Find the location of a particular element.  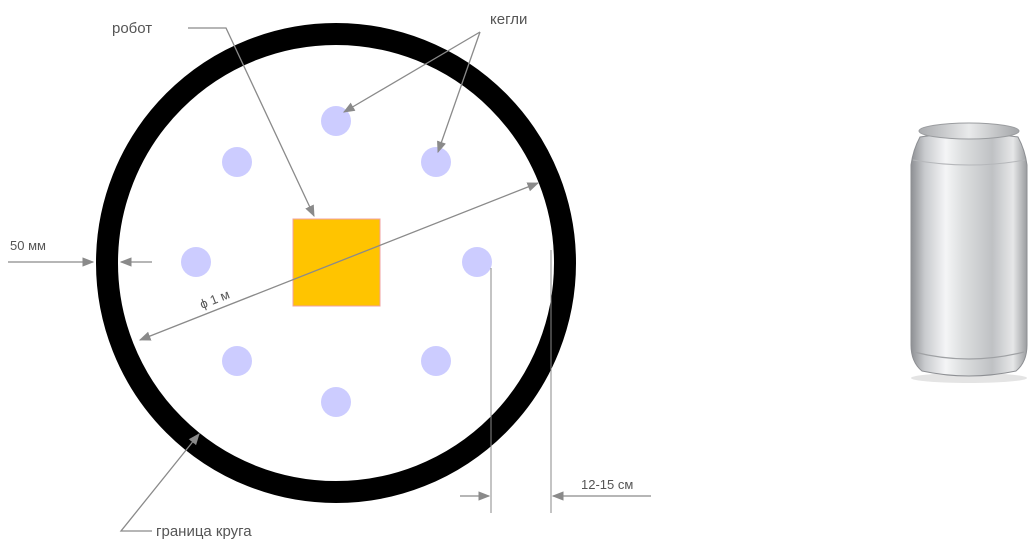

pins-label: кегли is located at coordinates (508, 19).